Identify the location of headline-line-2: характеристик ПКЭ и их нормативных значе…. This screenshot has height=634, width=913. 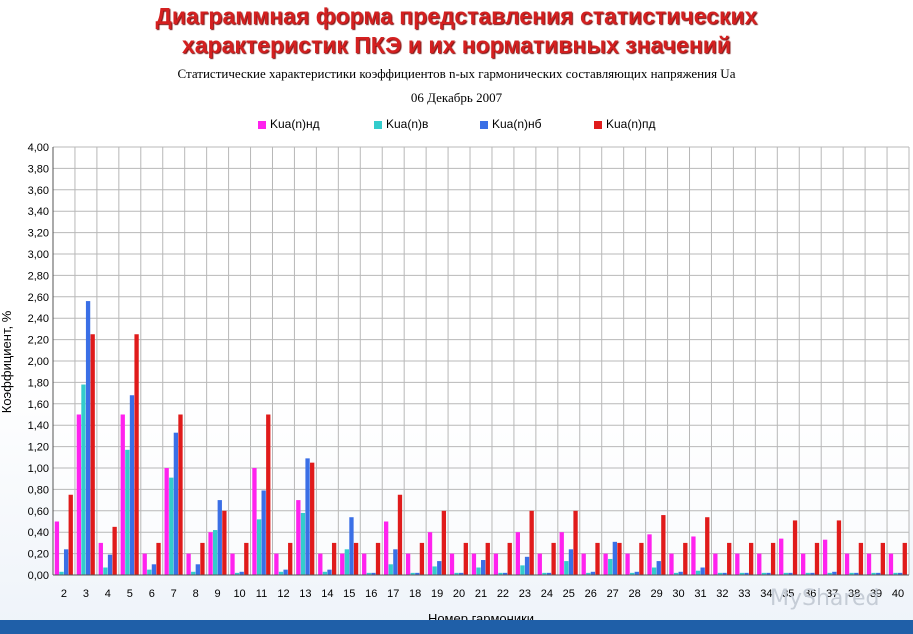
(456, 45).